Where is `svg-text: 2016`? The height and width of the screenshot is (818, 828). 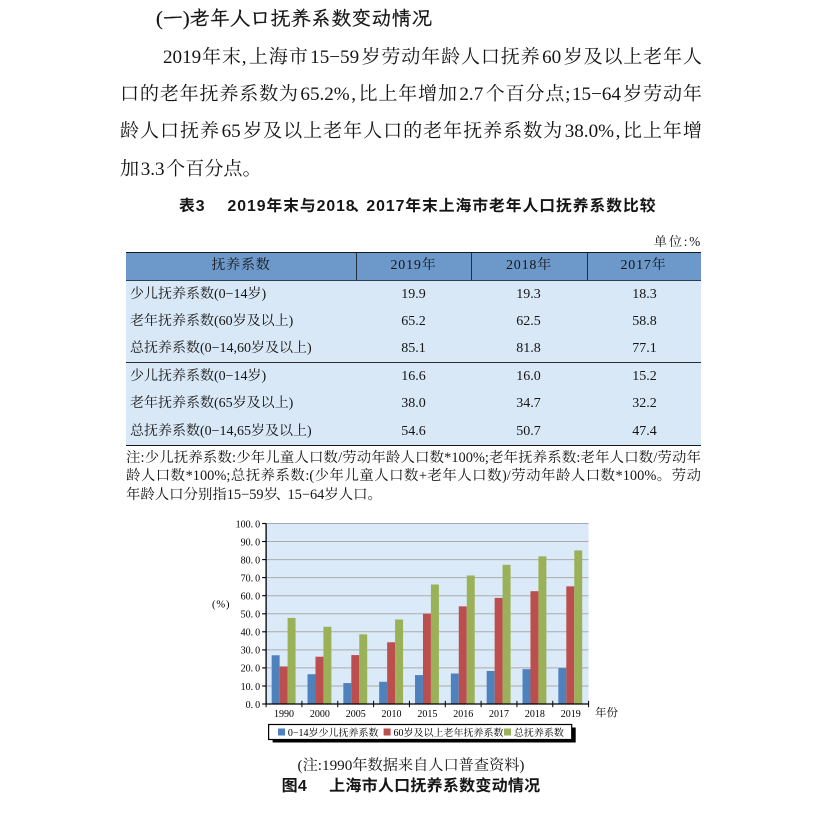 svg-text: 2016 is located at coordinates (463, 714).